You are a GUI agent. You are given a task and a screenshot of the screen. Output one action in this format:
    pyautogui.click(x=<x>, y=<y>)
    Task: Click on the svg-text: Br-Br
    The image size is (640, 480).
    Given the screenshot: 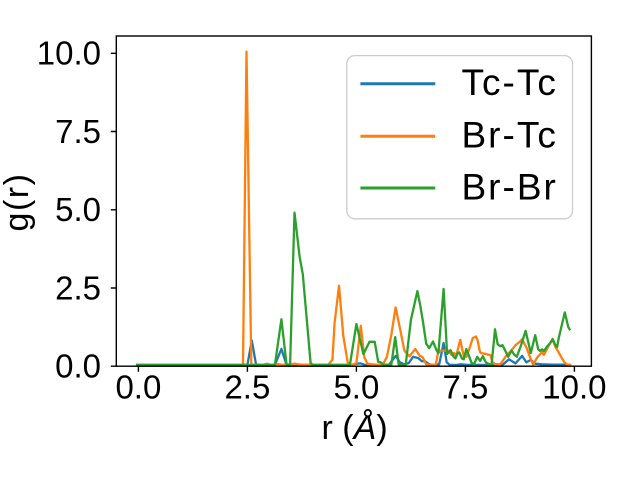 What is the action you would take?
    pyautogui.click(x=510, y=187)
    